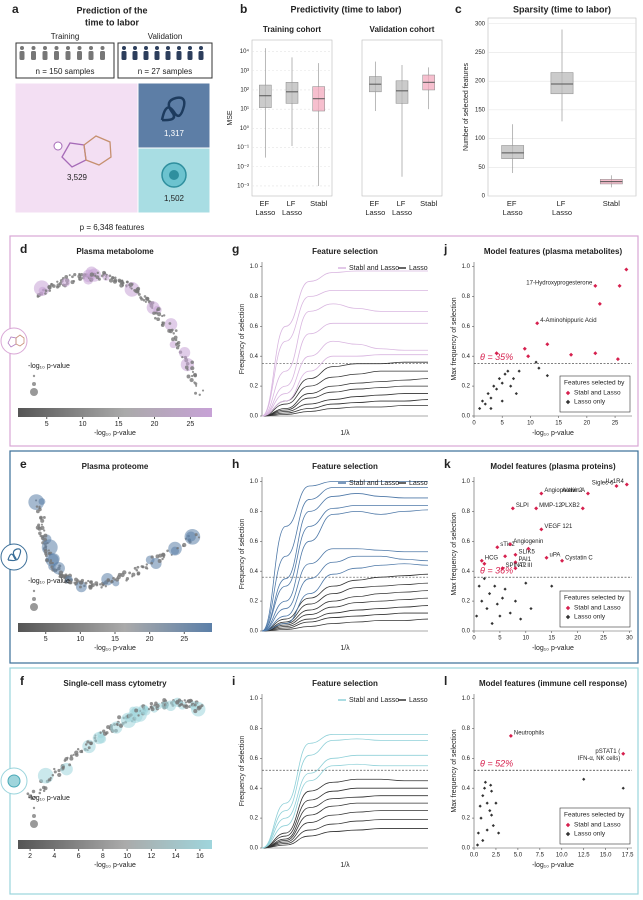  I want to click on colorbar-tick-label: 20, so click(155, 424).